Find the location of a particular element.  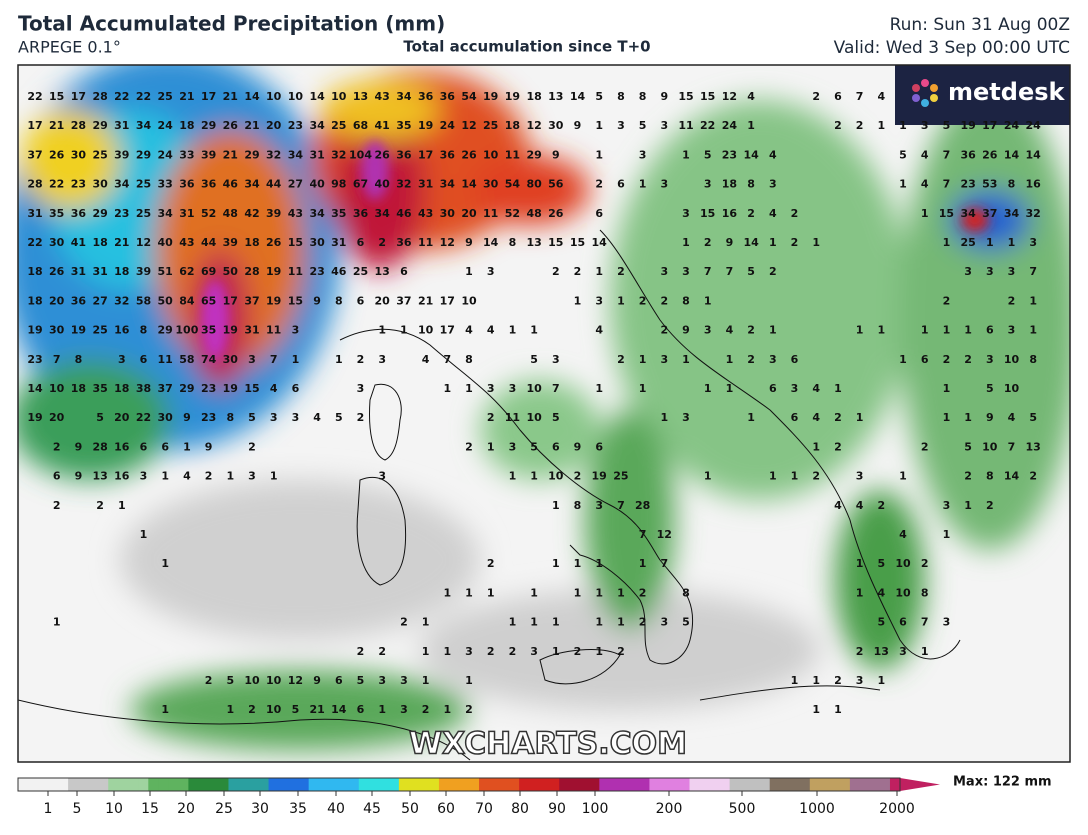

colorbar-tick-label: 500 is located at coordinates (742, 809).